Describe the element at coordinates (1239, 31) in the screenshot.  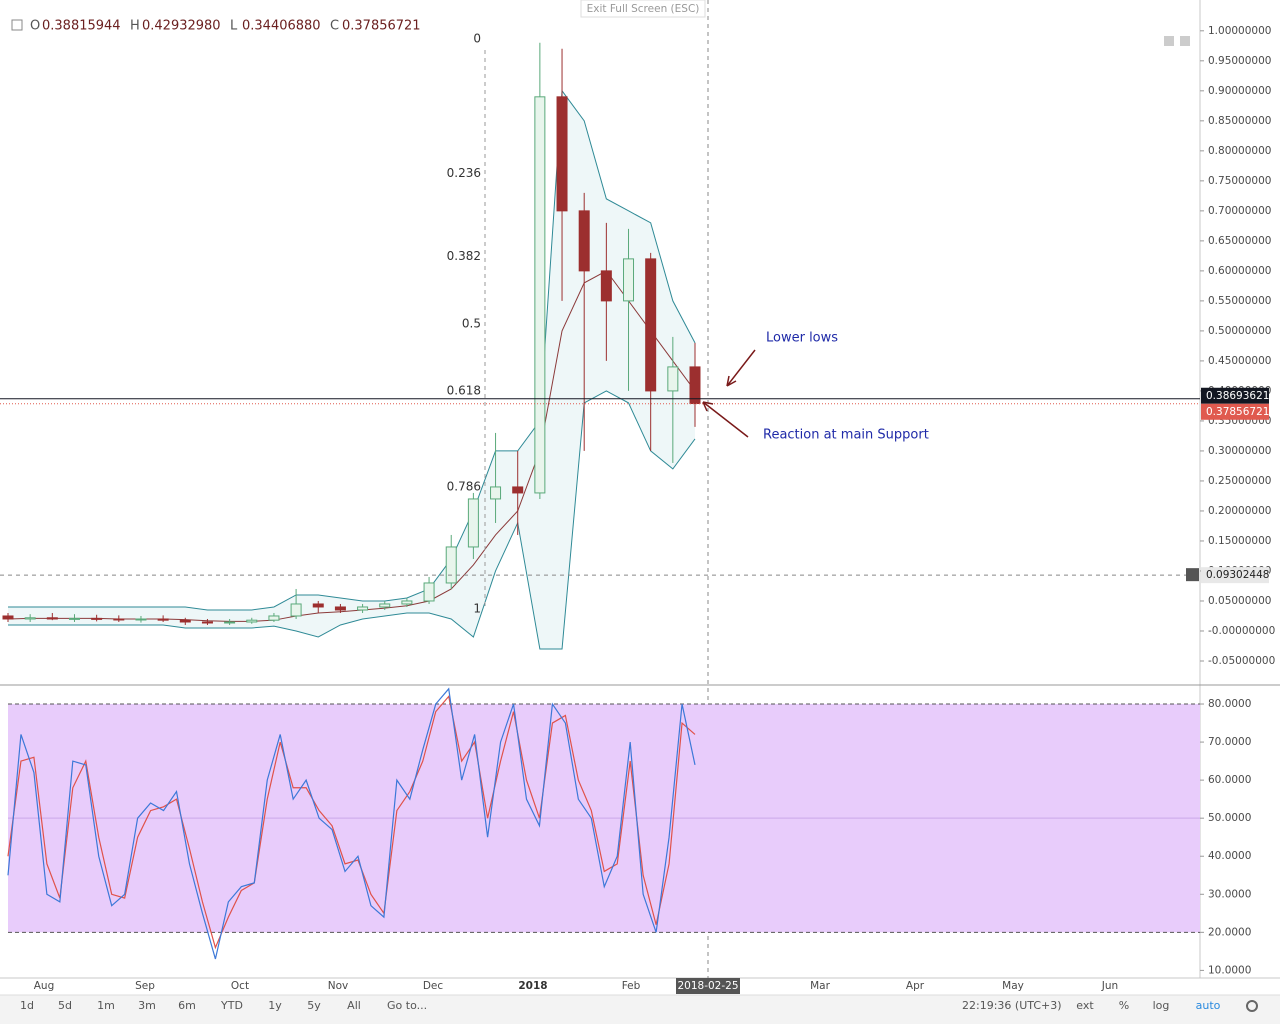
I see `y-tick-label: 1.00000000` at that location.